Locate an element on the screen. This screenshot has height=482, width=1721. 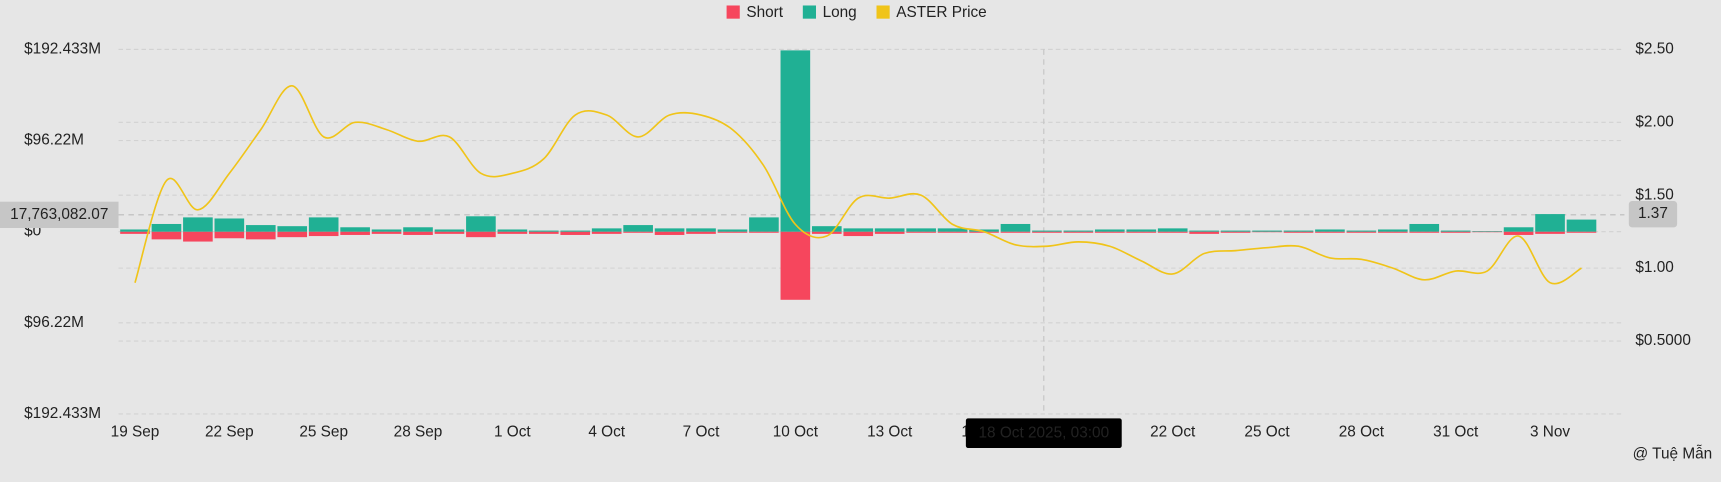
crosshair-y2-box is located at coordinates (1653, 214).